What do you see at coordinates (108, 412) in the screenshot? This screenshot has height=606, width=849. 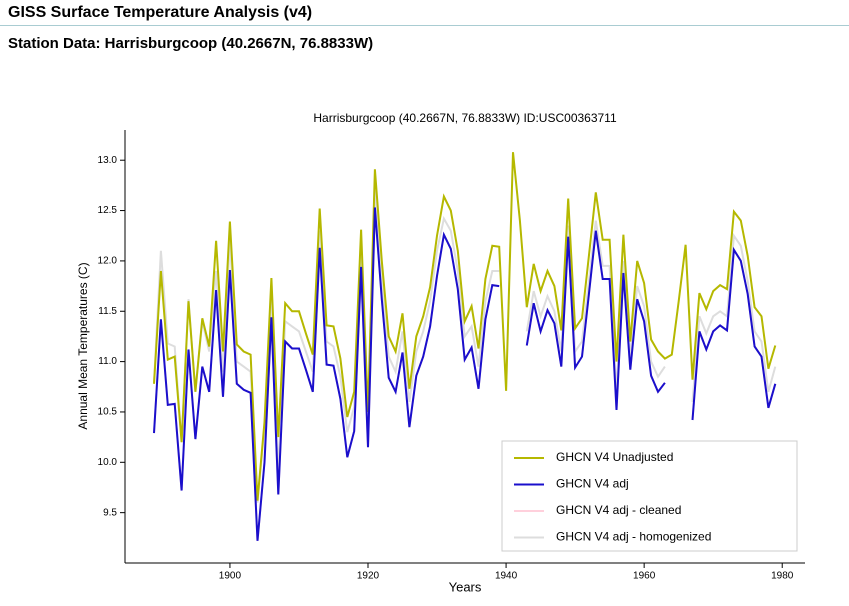 I see `y-tick-label: 10.5` at bounding box center [108, 412].